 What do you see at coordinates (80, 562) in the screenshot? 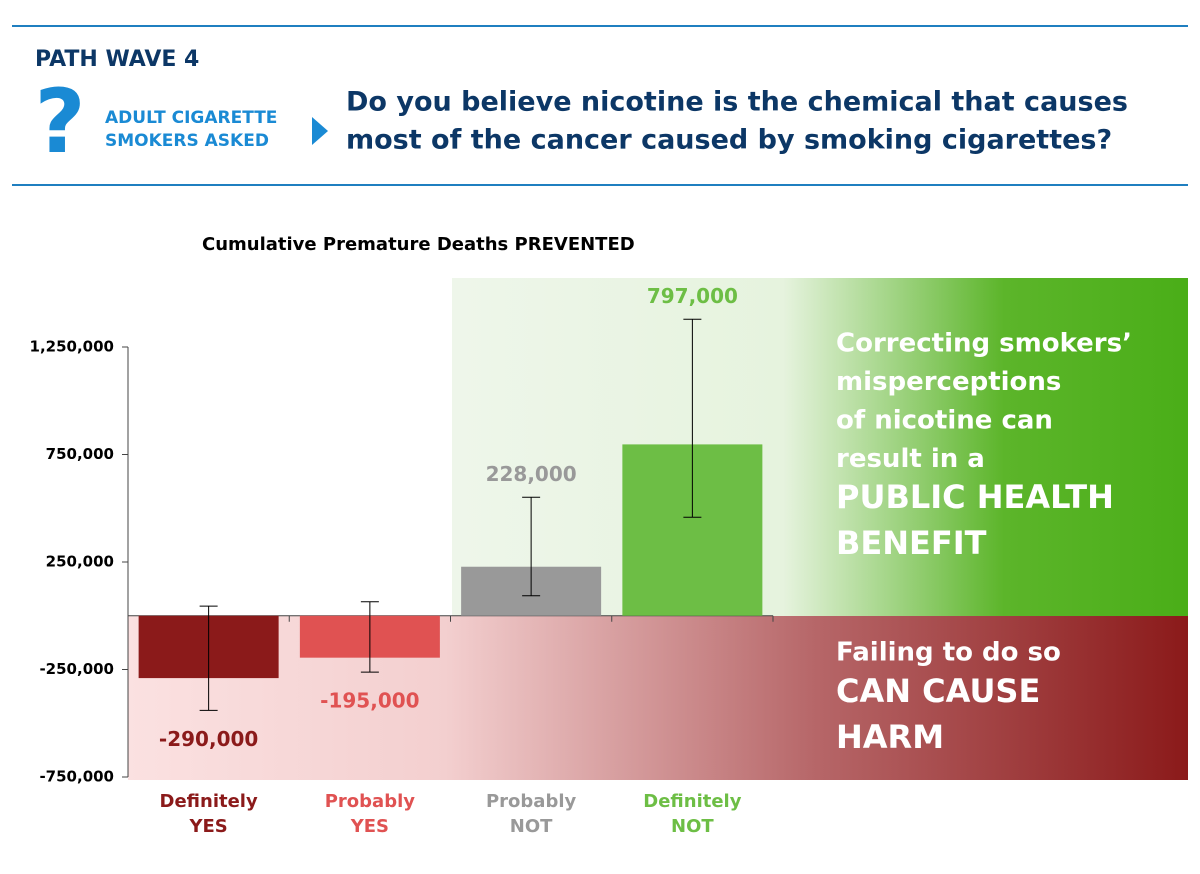
I see `y-tick-label: 250,000` at bounding box center [80, 562].